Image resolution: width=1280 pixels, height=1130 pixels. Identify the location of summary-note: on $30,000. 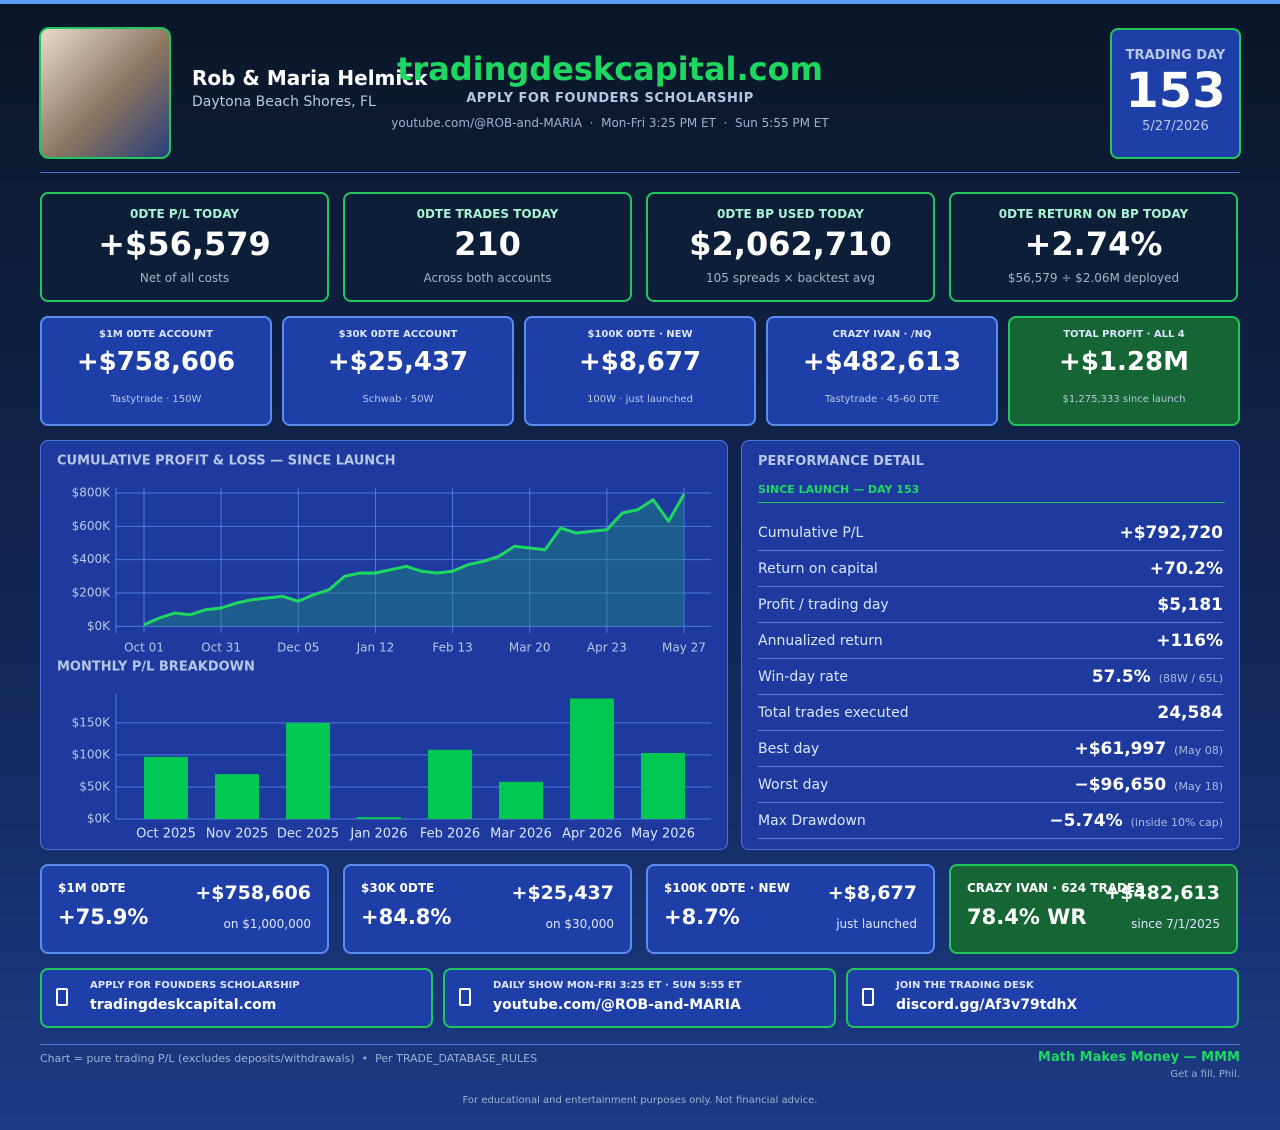
(579, 924).